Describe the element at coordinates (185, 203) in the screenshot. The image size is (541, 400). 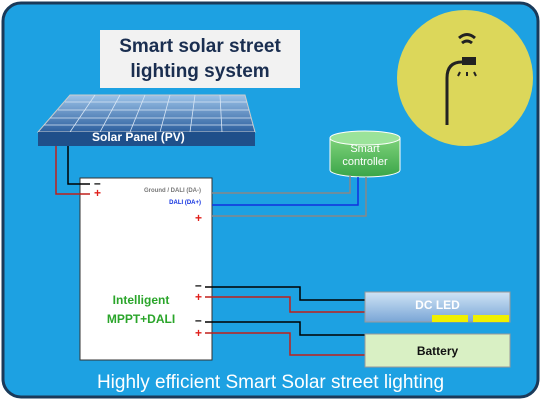
I see `dali-plus-label: DALI (DA+)` at that location.